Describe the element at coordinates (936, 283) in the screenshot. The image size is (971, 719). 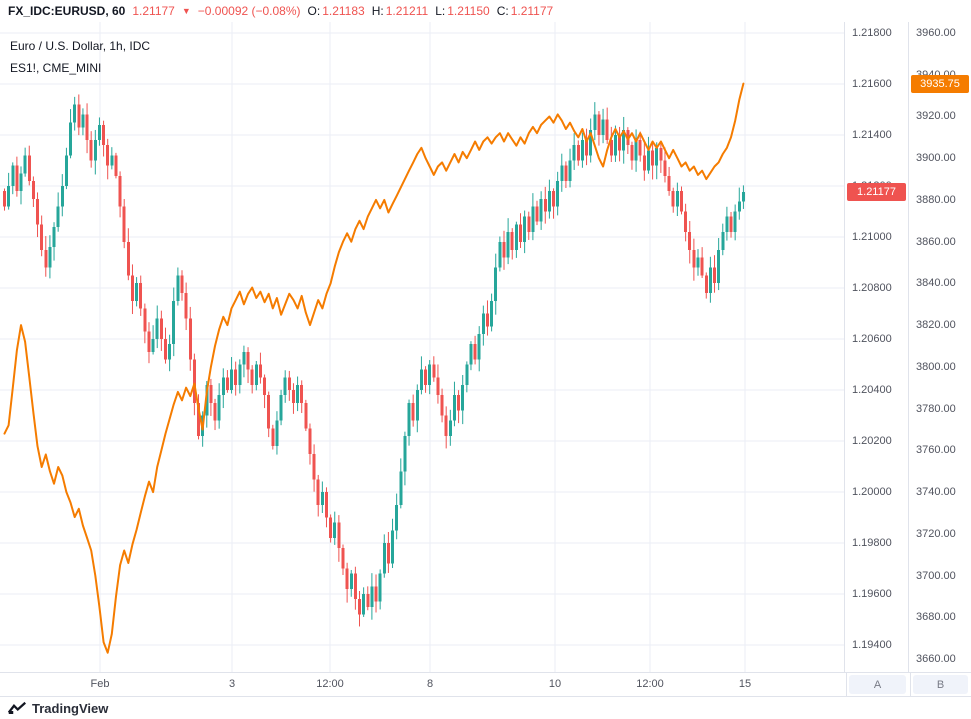
I see `axis-tick-label: 3840.00` at that location.